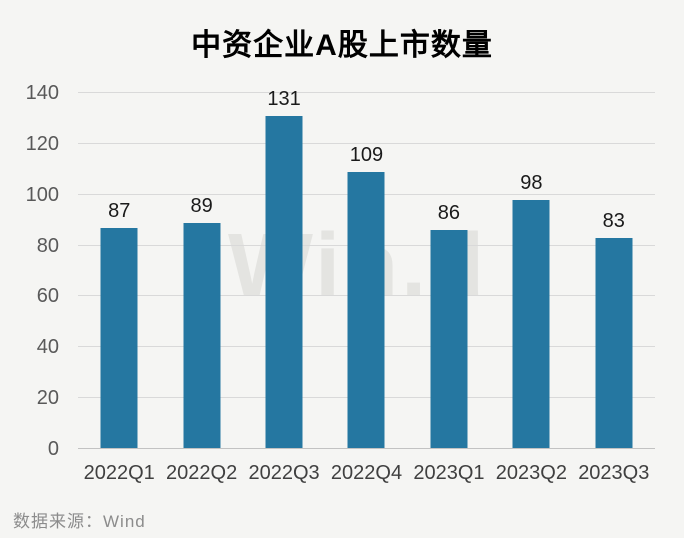 The image size is (684, 538). I want to click on x-tick-label: 2022Q3, so click(284, 473).